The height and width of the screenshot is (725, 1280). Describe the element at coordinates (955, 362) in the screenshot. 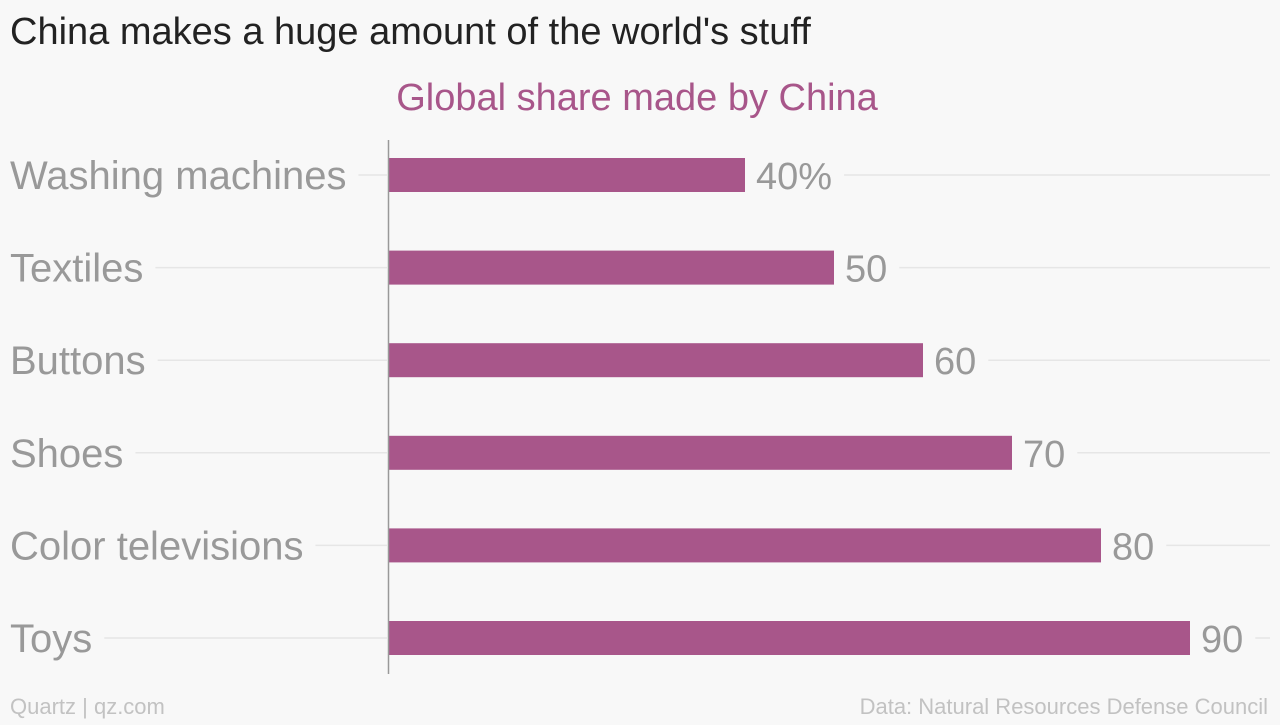

I see `value-label: 60` at that location.